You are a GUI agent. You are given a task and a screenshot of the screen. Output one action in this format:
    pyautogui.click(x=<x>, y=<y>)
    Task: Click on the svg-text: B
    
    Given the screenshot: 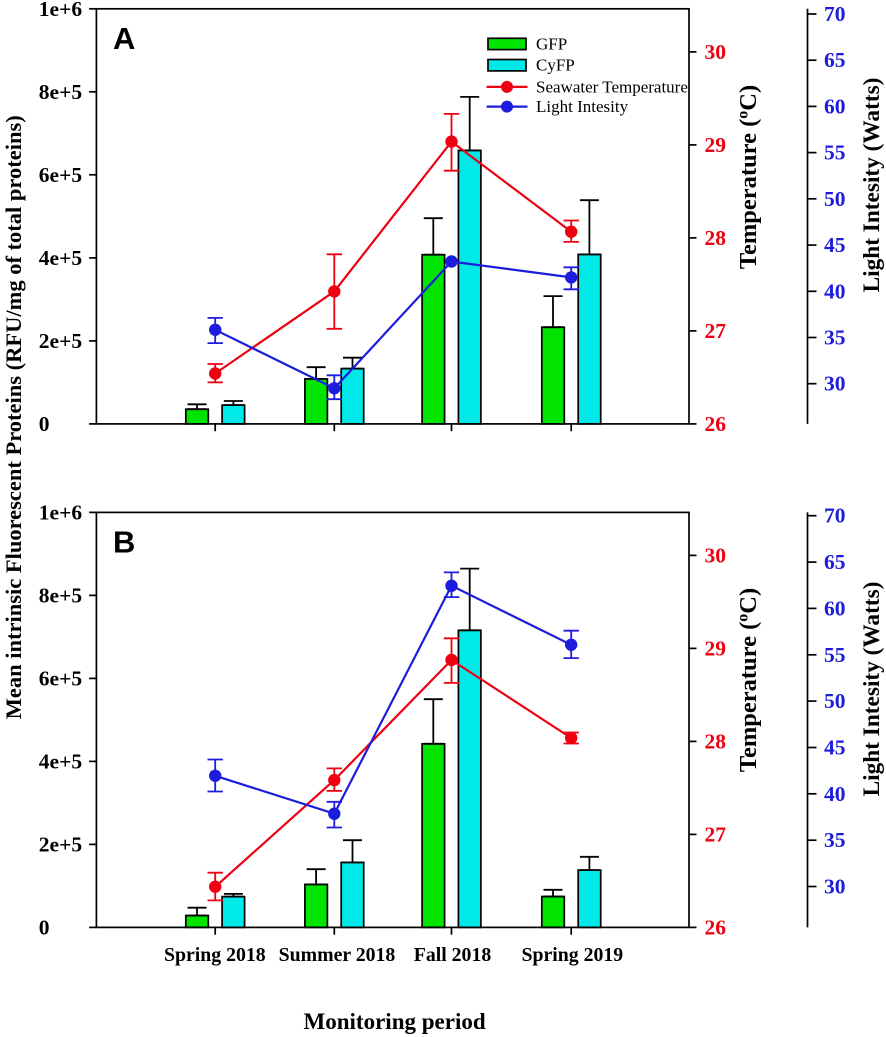 What is the action you would take?
    pyautogui.click(x=124, y=542)
    